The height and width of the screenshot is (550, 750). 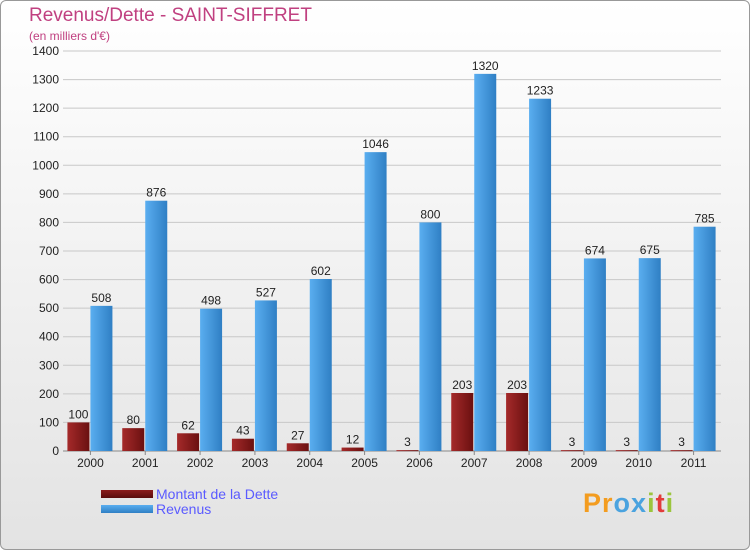 I want to click on x-tick-label: 2010, so click(x=638, y=463).